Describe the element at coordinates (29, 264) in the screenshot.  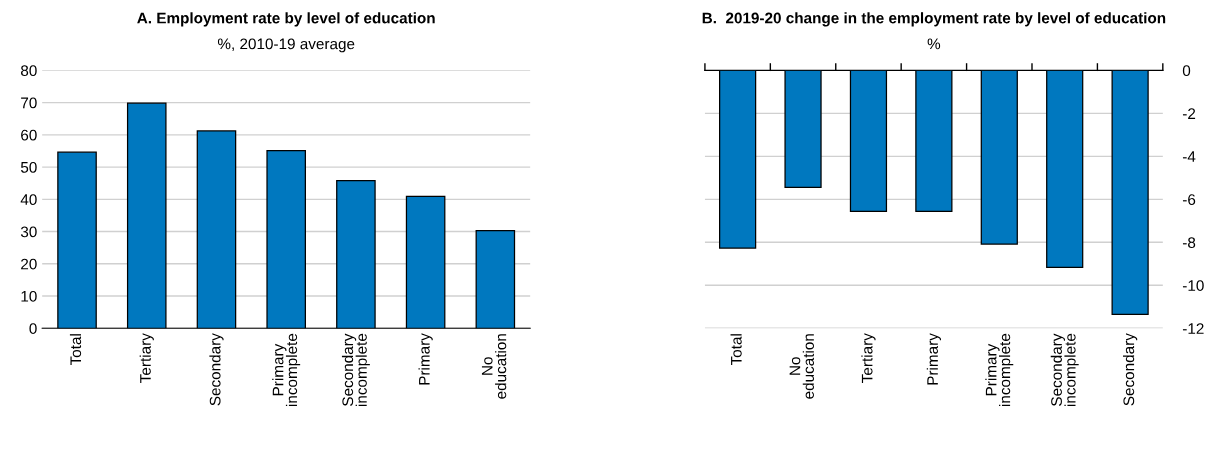
I see `y-tick-label: 20` at that location.